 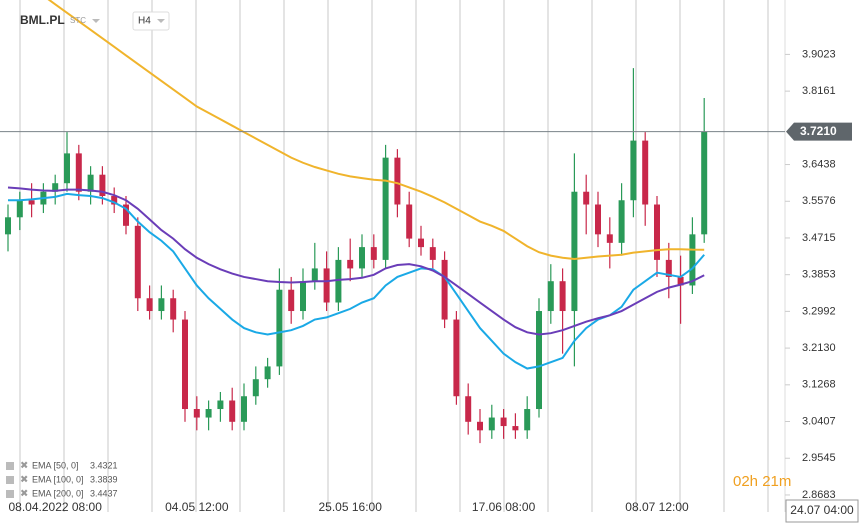 I want to click on interval-arrow, so click(x=161, y=21).